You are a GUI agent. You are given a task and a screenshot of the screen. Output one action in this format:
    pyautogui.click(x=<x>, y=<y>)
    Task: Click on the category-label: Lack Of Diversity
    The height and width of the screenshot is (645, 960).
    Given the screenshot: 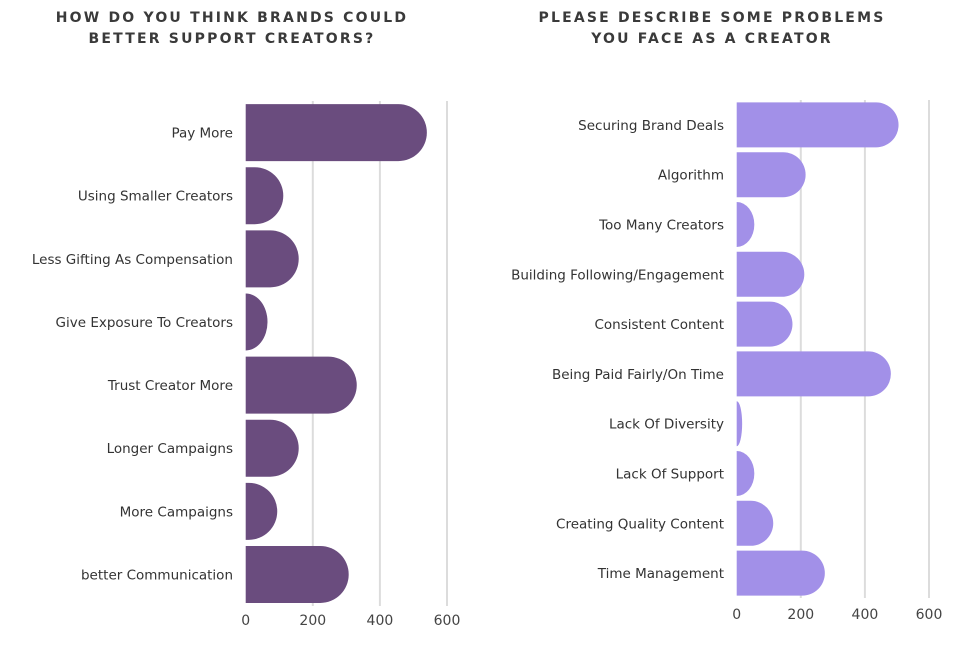 What is the action you would take?
    pyautogui.click(x=666, y=425)
    